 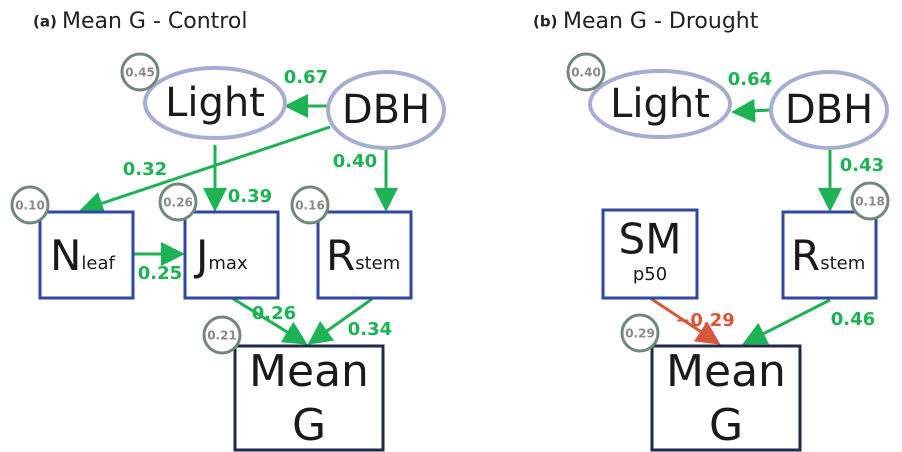 What do you see at coordinates (650, 274) in the screenshot?
I see `node-label-sub: p50` at bounding box center [650, 274].